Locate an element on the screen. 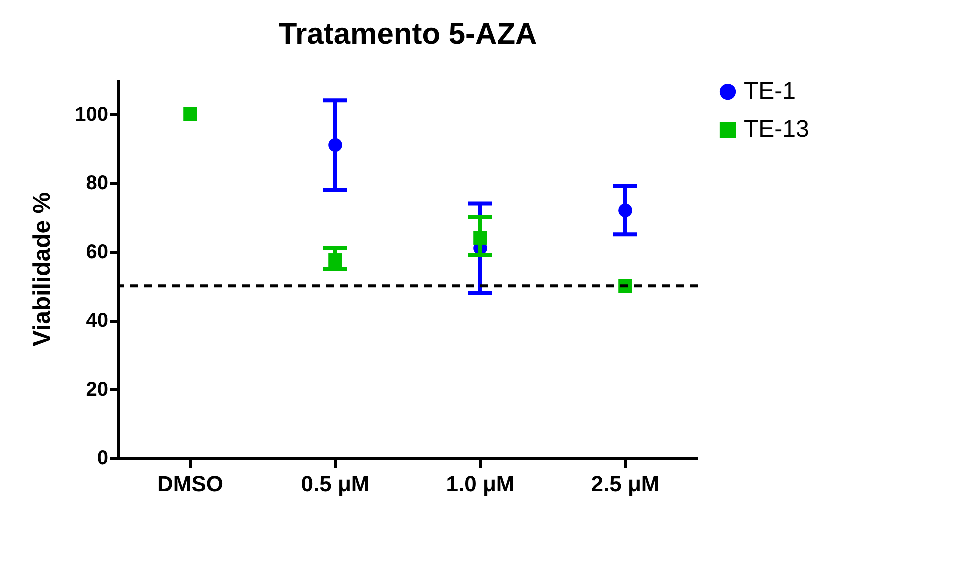 The height and width of the screenshot is (566, 958). x-tick-label: 0.5 μM is located at coordinates (335, 484).